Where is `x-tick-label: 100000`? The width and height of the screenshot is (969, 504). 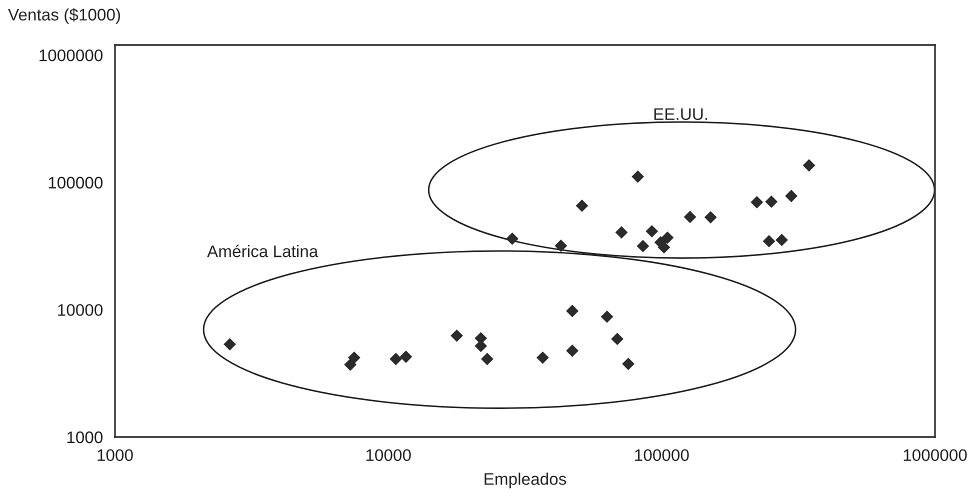 x-tick-label: 100000 is located at coordinates (662, 455).